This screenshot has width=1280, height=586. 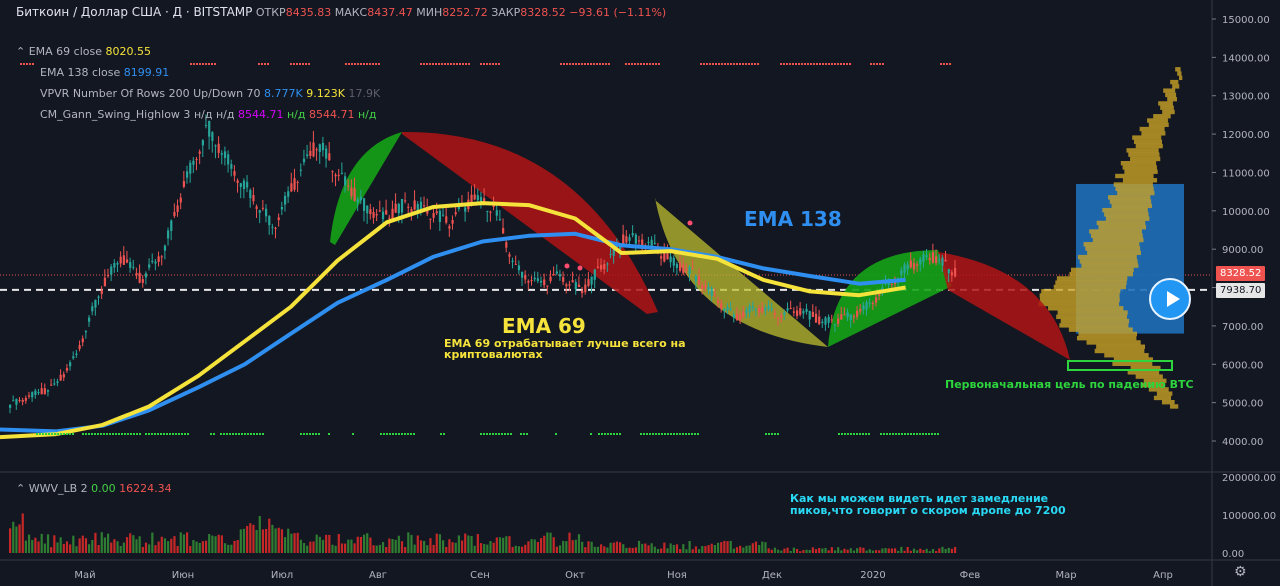 I want to click on collapse-icon: ⌃, so click(x=21, y=51).